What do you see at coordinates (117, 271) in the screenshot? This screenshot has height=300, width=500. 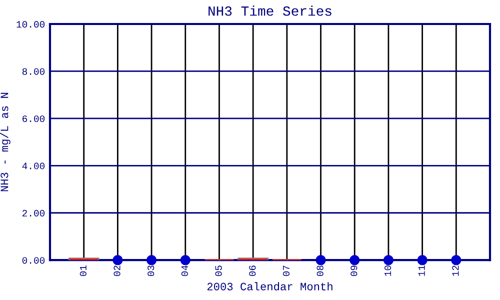 I see `x-tick-label: 02` at bounding box center [117, 271].